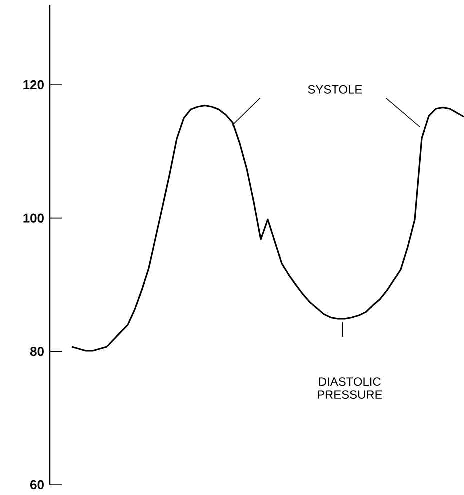  What do you see at coordinates (335, 89) in the screenshot?
I see `annotation: SYSTOLE` at bounding box center [335, 89].